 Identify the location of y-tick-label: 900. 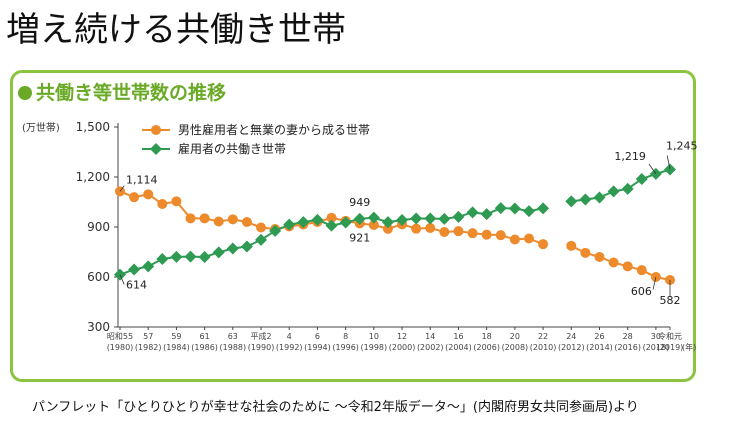
(98, 227).